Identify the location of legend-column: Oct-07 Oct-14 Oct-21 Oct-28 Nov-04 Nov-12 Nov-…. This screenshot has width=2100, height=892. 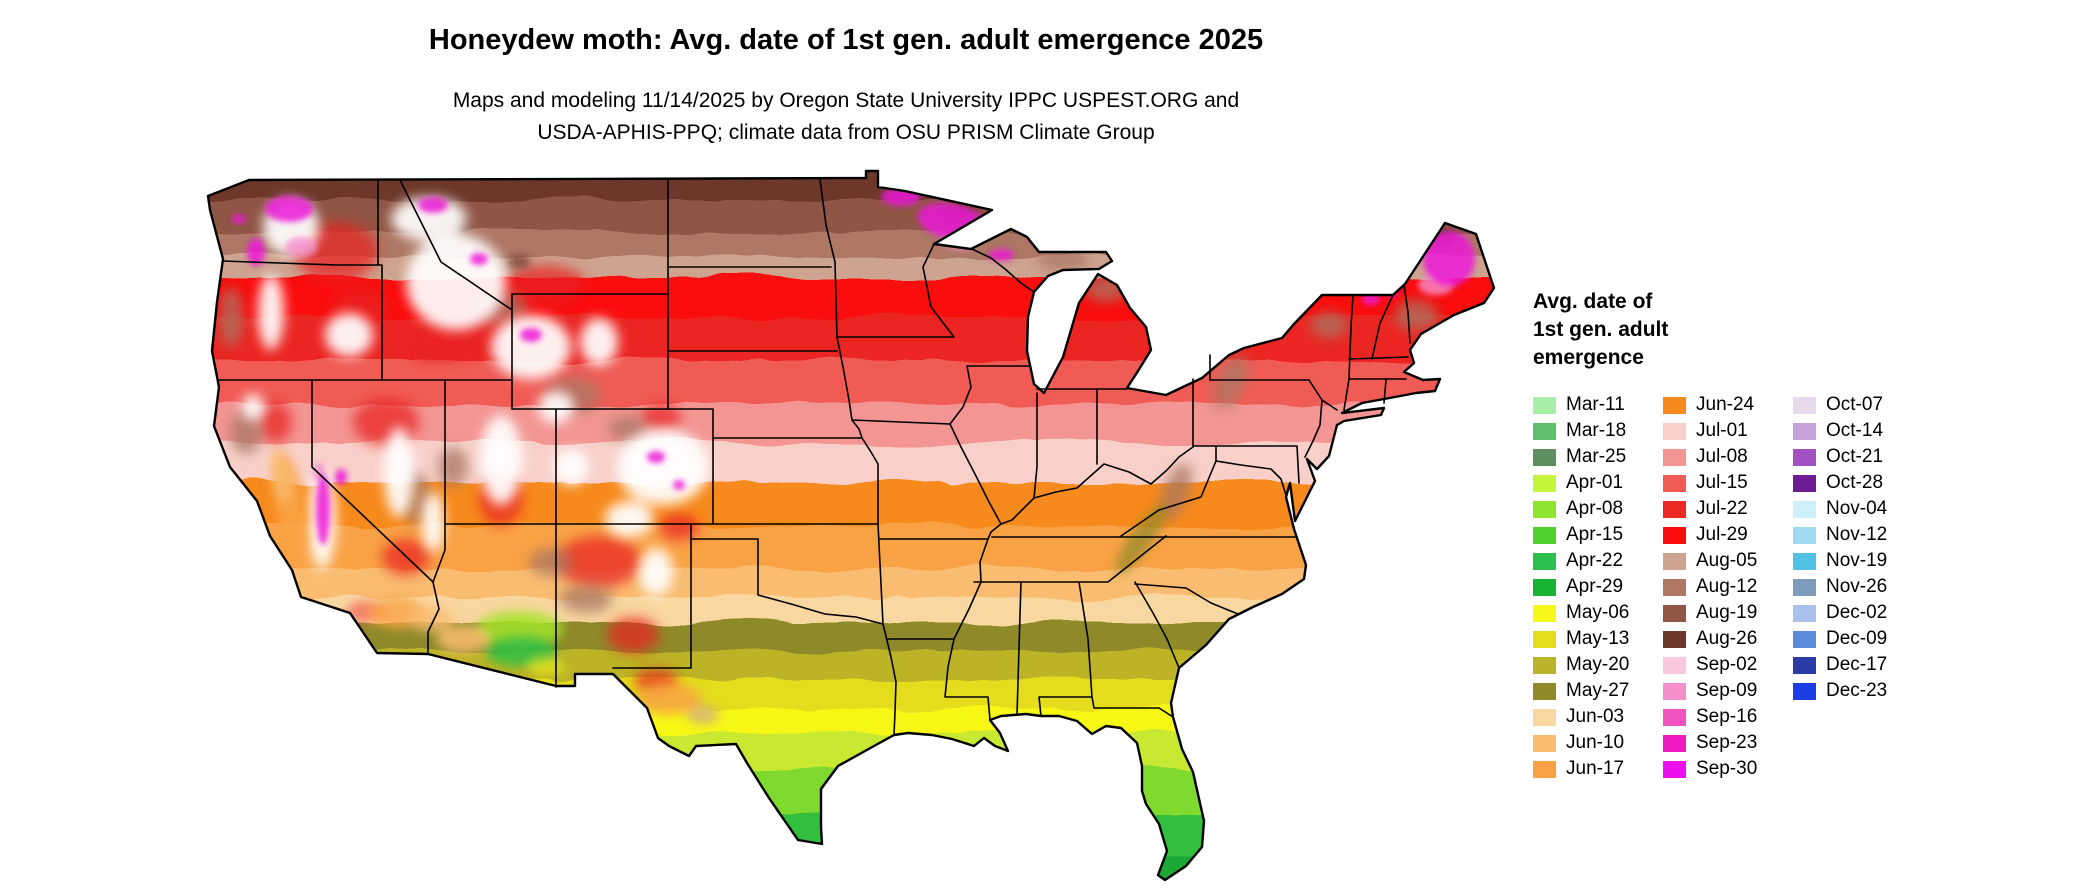
(1858, 587).